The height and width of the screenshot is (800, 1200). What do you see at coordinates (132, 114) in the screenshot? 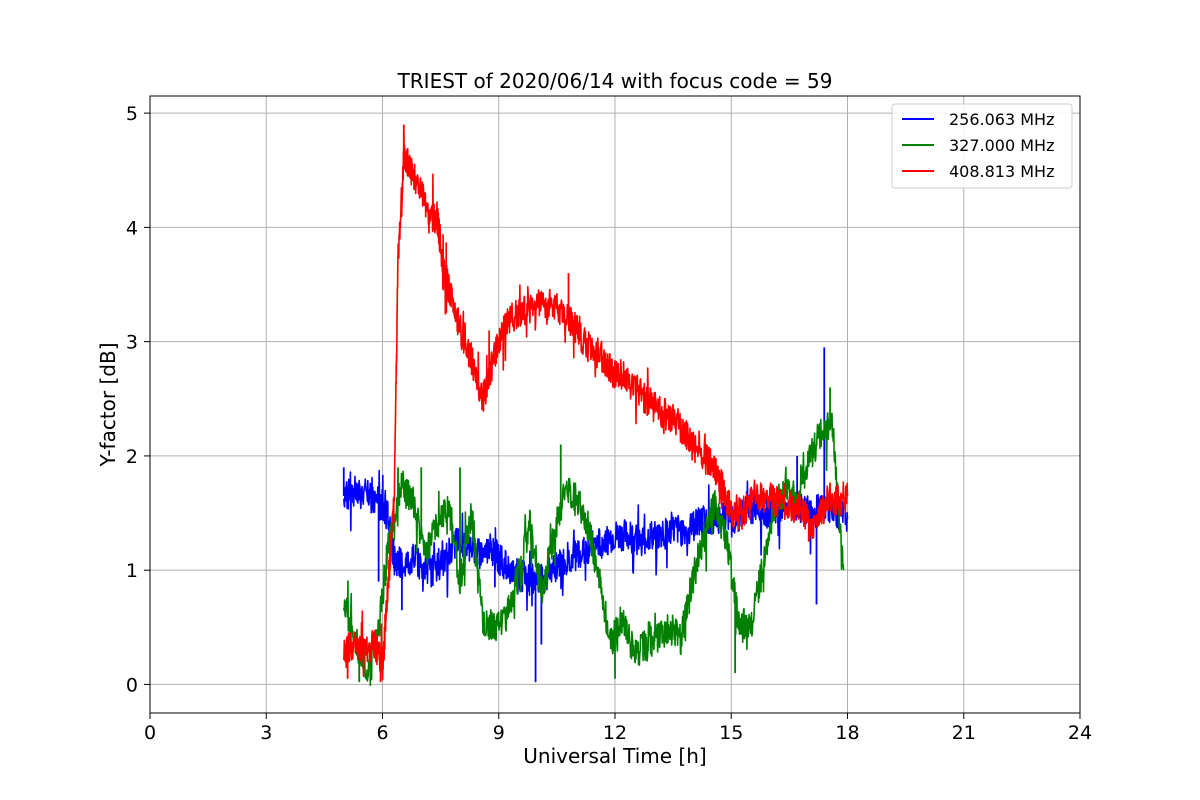
I see `y-tick-label: 5` at bounding box center [132, 114].